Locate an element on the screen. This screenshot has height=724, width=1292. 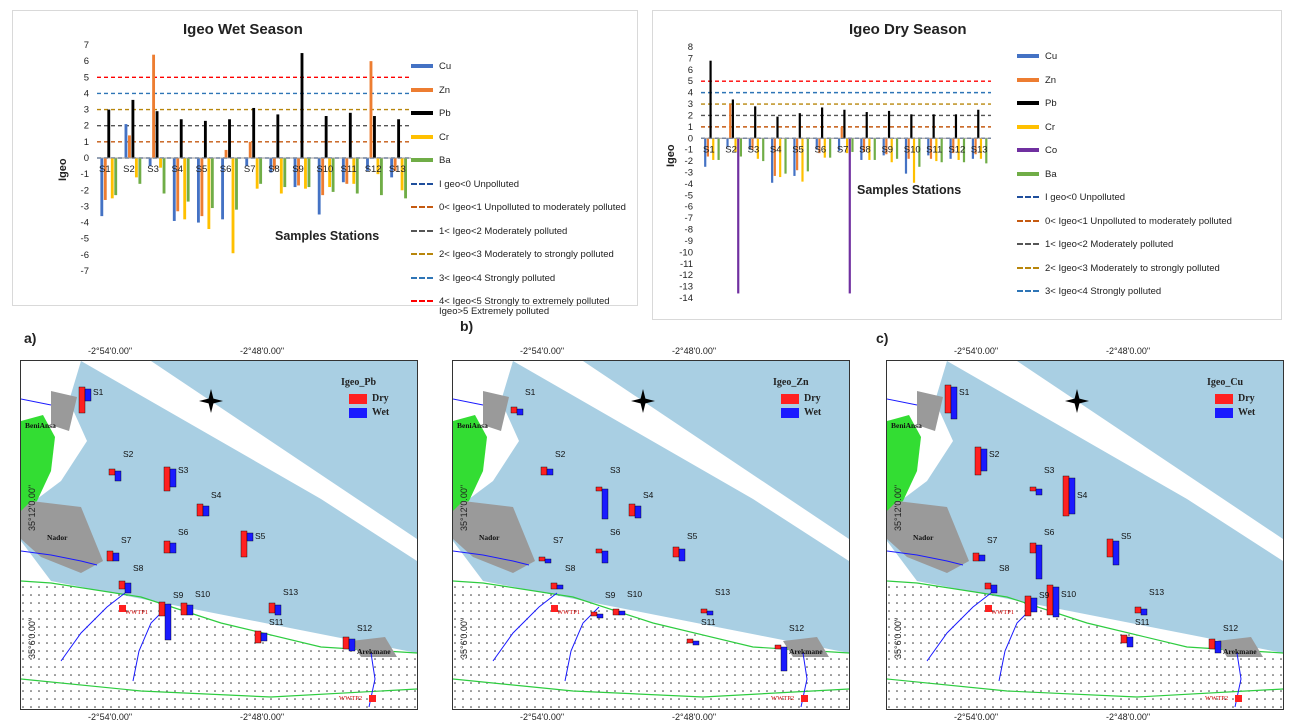
station-label-s5: S5 is located at coordinates (260, 536).